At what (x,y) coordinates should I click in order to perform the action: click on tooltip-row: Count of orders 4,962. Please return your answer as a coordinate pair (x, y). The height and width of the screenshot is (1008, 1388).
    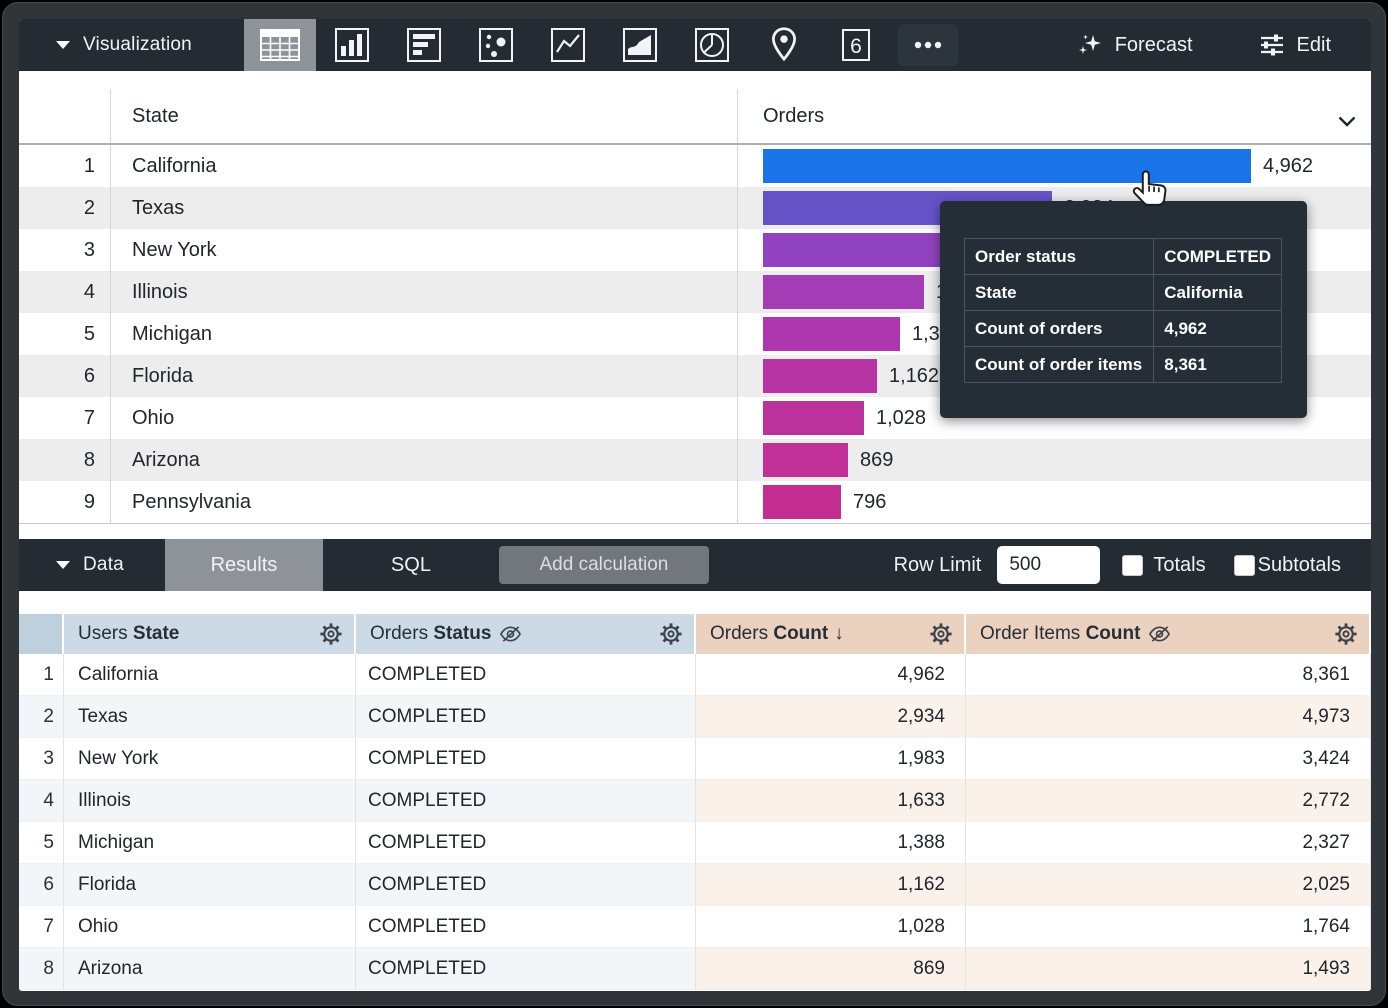
    Looking at the image, I should click on (1122, 328).